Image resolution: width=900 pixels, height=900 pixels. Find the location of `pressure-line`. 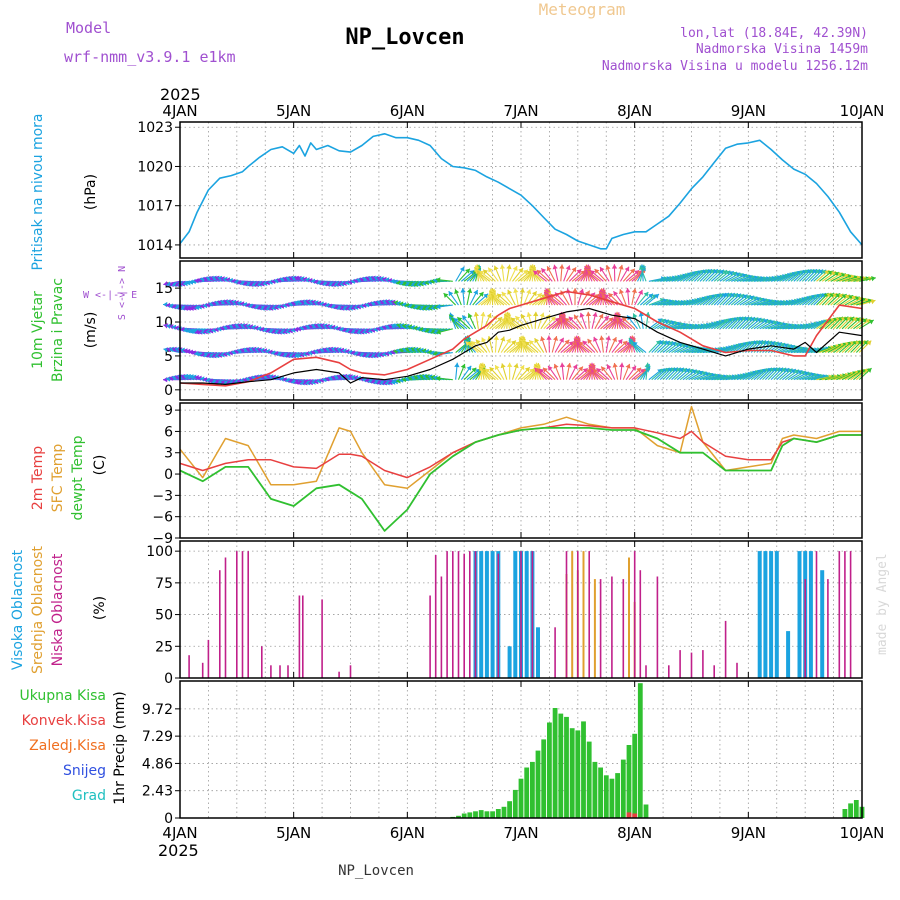

pressure-line is located at coordinates (521, 191).